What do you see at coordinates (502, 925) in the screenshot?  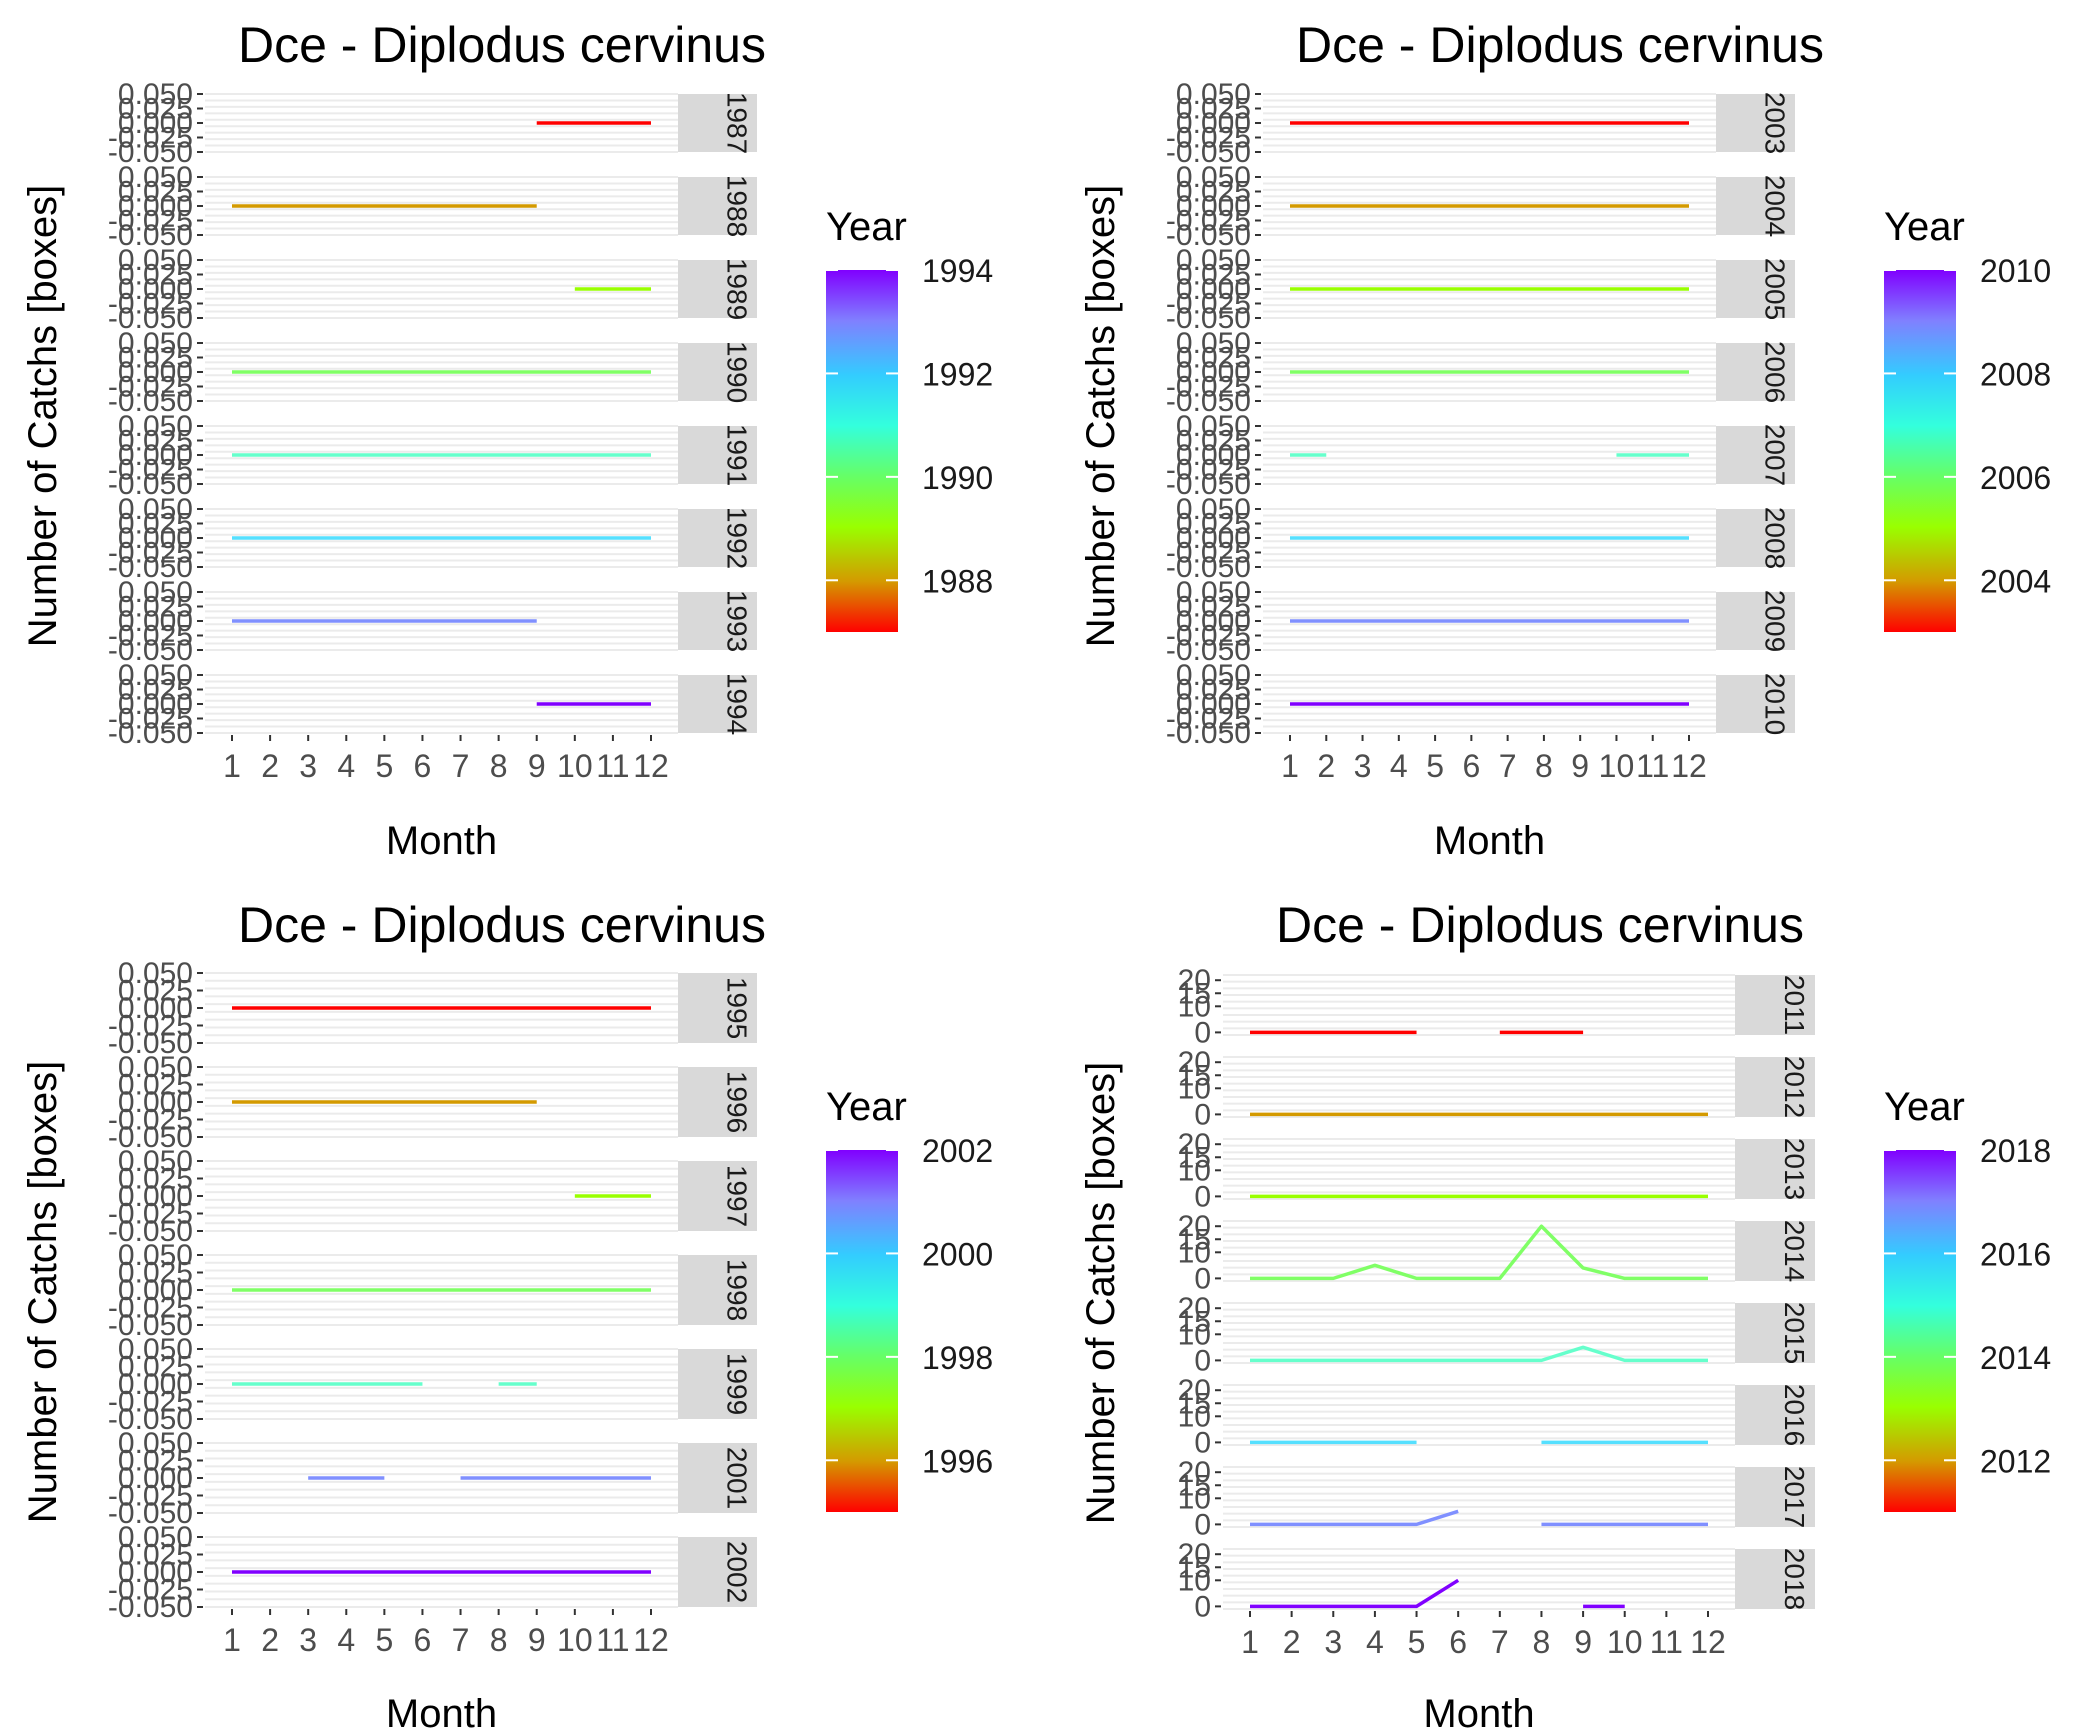 I see `chart-title: Dce - Diplodus cervinus` at bounding box center [502, 925].